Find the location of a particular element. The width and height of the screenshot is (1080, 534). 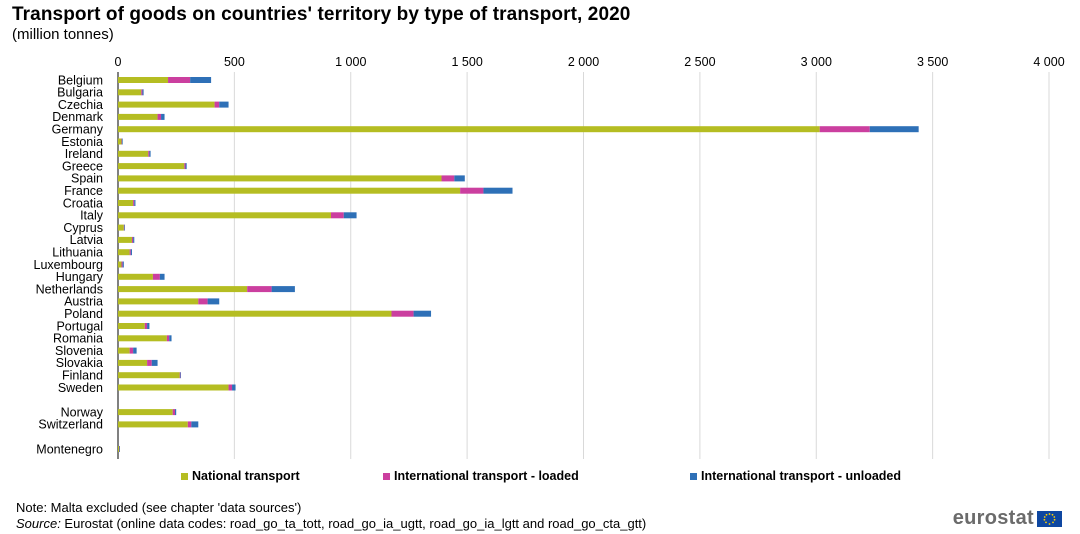

legend-label: International transport - loaded is located at coordinates (486, 476).